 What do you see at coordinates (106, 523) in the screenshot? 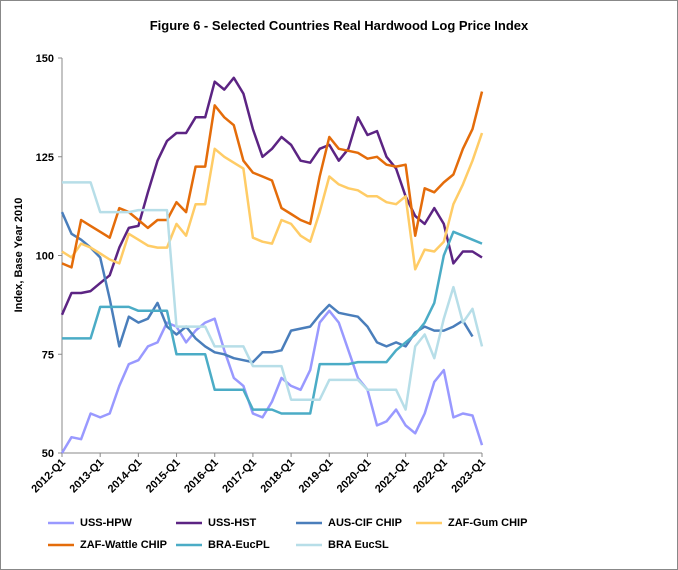
I see `legend-label: USS-HPW` at bounding box center [106, 523].